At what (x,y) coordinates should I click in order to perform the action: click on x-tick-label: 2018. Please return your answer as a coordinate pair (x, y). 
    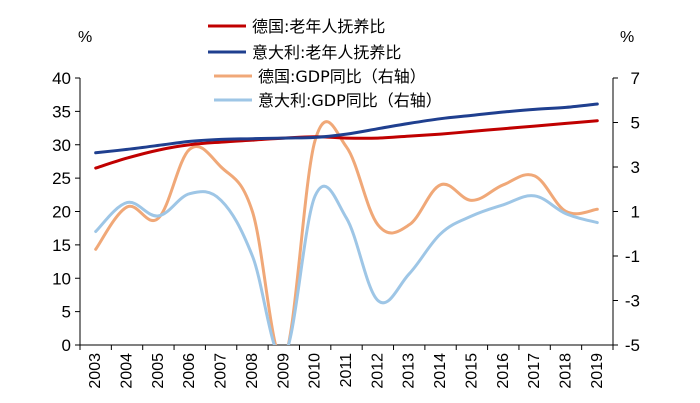
    Looking at the image, I should click on (565, 371).